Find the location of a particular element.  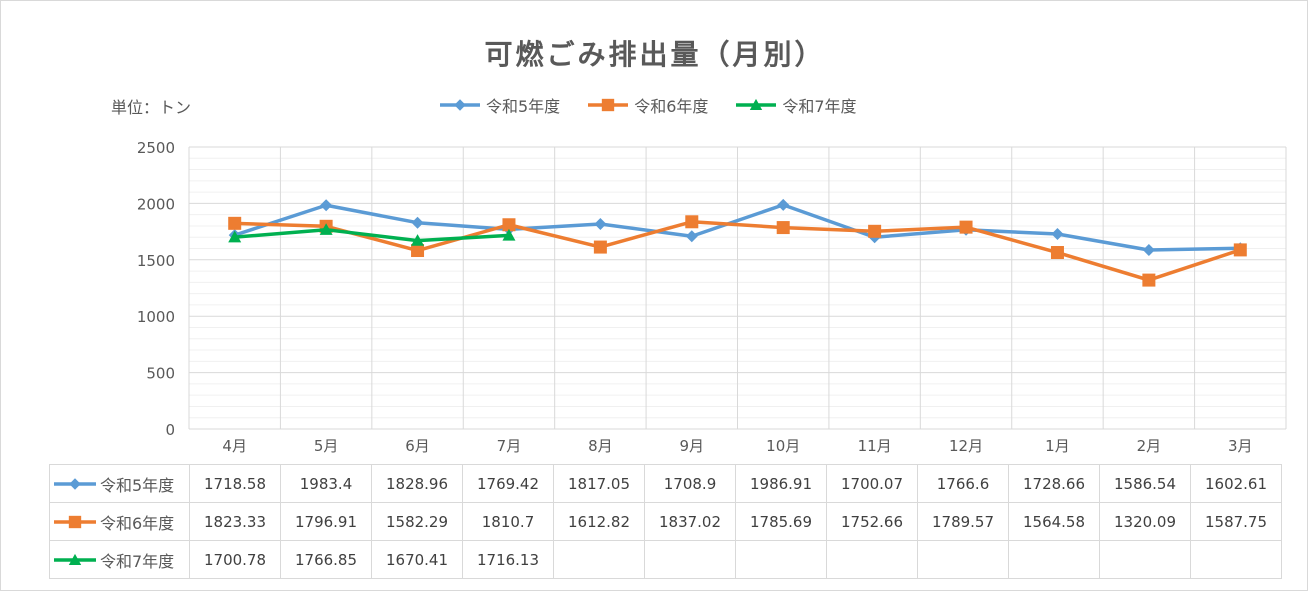

legend-label: 令和6年度 is located at coordinates (671, 106).